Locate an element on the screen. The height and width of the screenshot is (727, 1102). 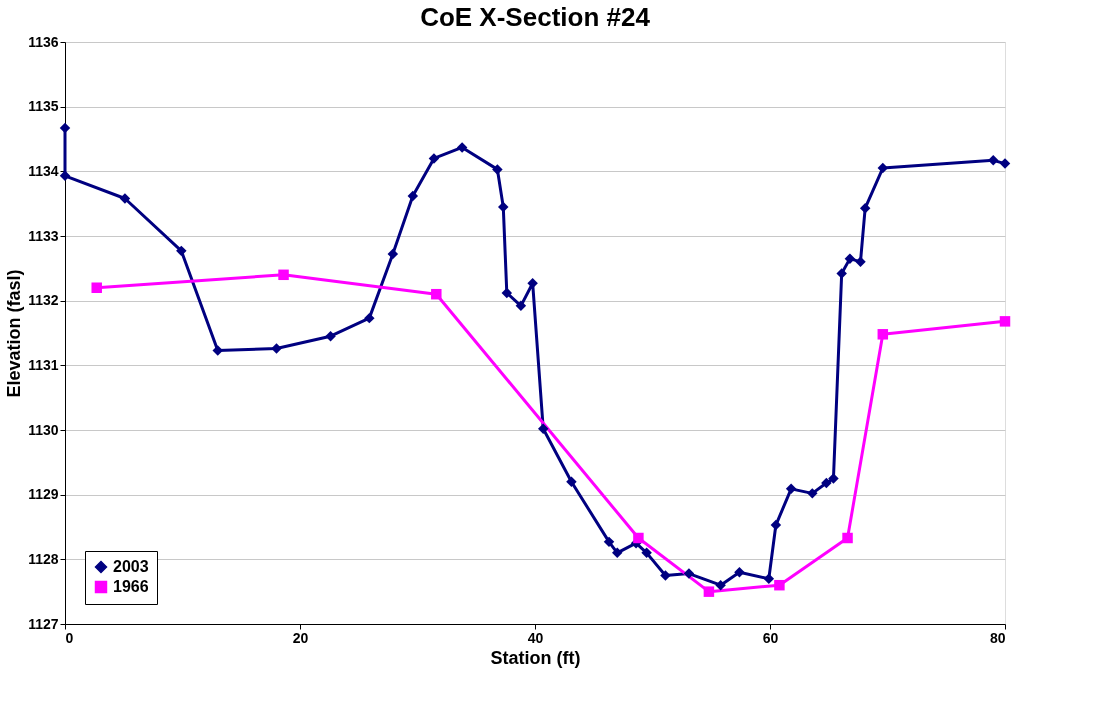
x-tick-label: 20 is located at coordinates (300, 637).